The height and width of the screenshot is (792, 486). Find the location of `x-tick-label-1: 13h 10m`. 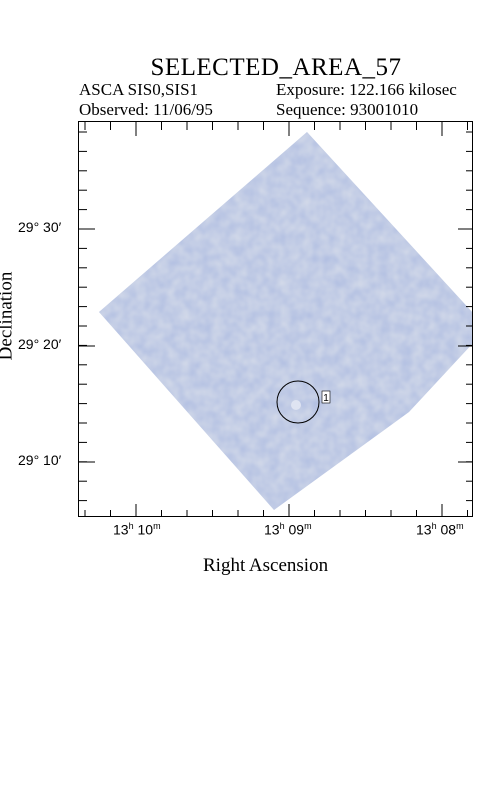

x-tick-label-1: 13h 10m is located at coordinates (137, 529).